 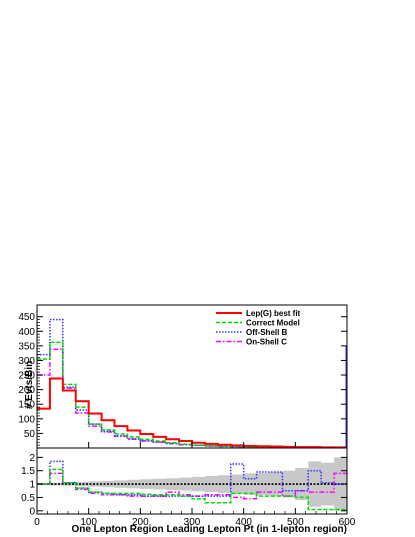 I want to click on lower-panel: 0 0.5 1 1.5 2 0 100 200 300 400 500 600, so click(x=188, y=487).